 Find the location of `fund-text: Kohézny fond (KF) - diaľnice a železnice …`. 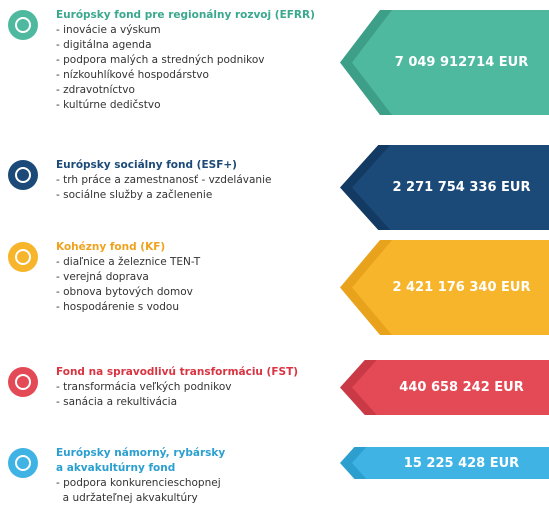

fund-text: Kohézny fond (KF) - diaľnice a železnice … is located at coordinates (196, 277).